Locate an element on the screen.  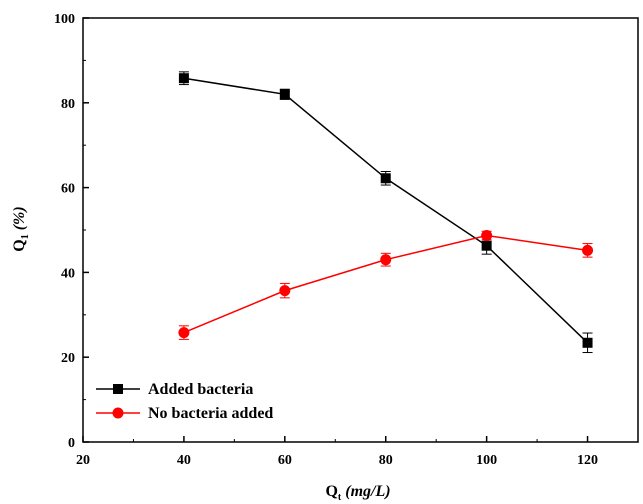
legend: Added bacteria No bacteria added is located at coordinates (184, 401).